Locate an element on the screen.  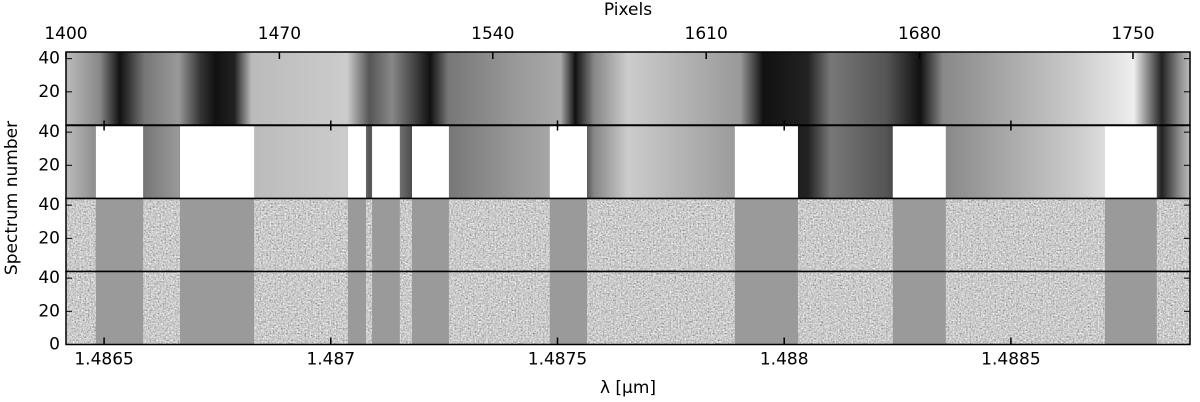
x2-tick-label: 1540 is located at coordinates (492, 34).